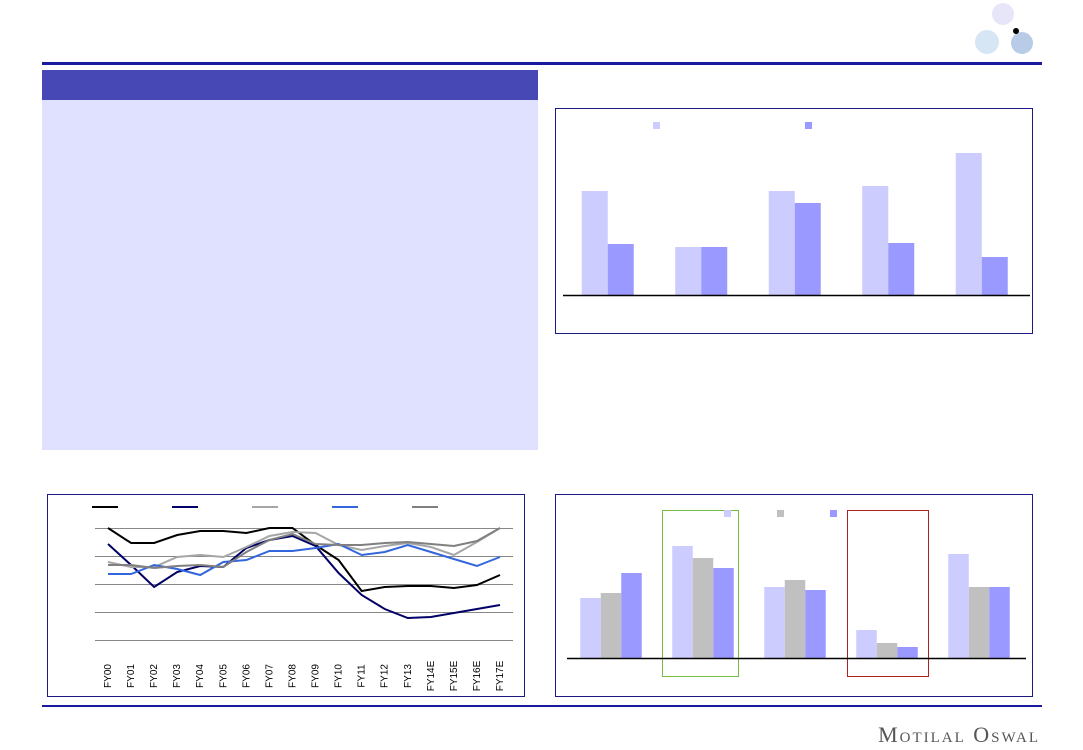  I want to click on x-tick-label: FY11, so click(362, 676).